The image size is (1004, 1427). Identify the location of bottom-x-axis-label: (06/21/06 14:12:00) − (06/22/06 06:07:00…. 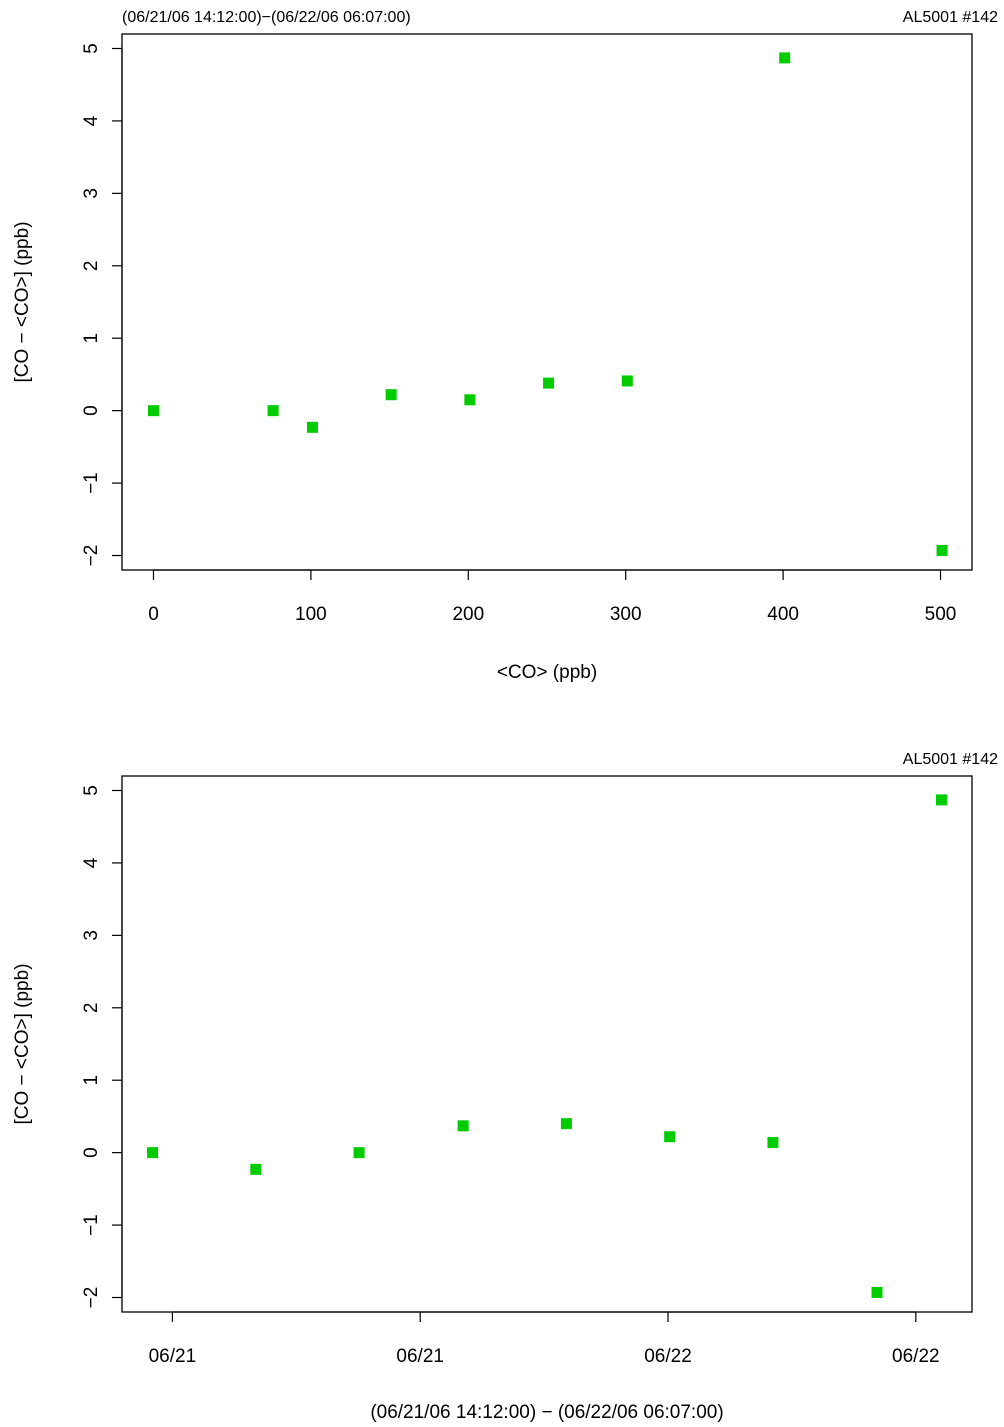
(546, 1412).